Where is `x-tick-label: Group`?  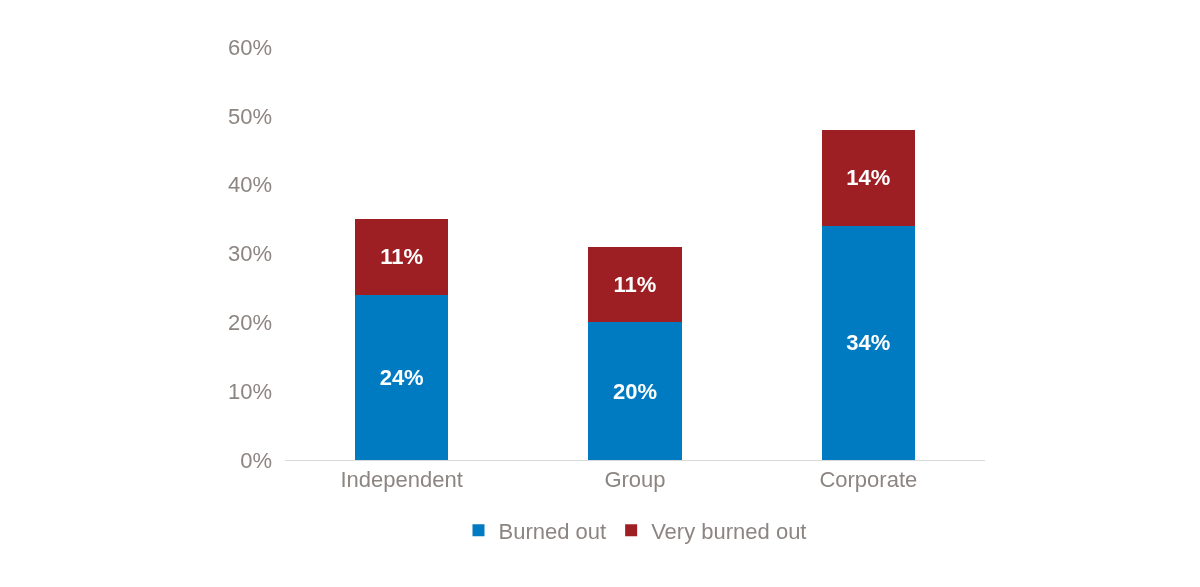 x-tick-label: Group is located at coordinates (635, 480).